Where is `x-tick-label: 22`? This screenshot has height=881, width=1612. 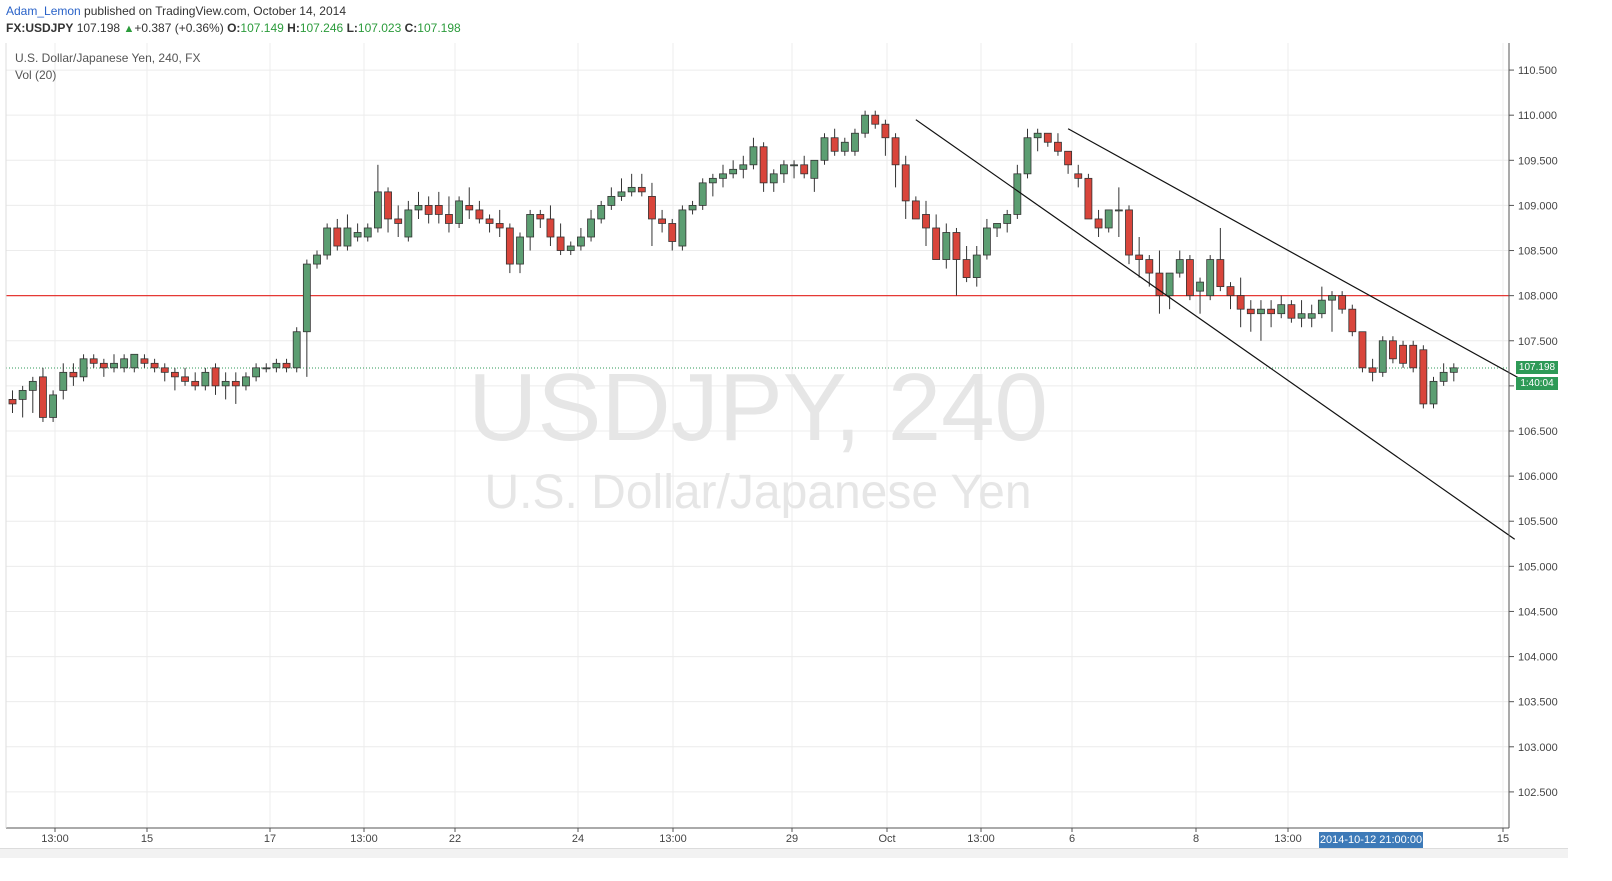
x-tick-label: 22 is located at coordinates (455, 839).